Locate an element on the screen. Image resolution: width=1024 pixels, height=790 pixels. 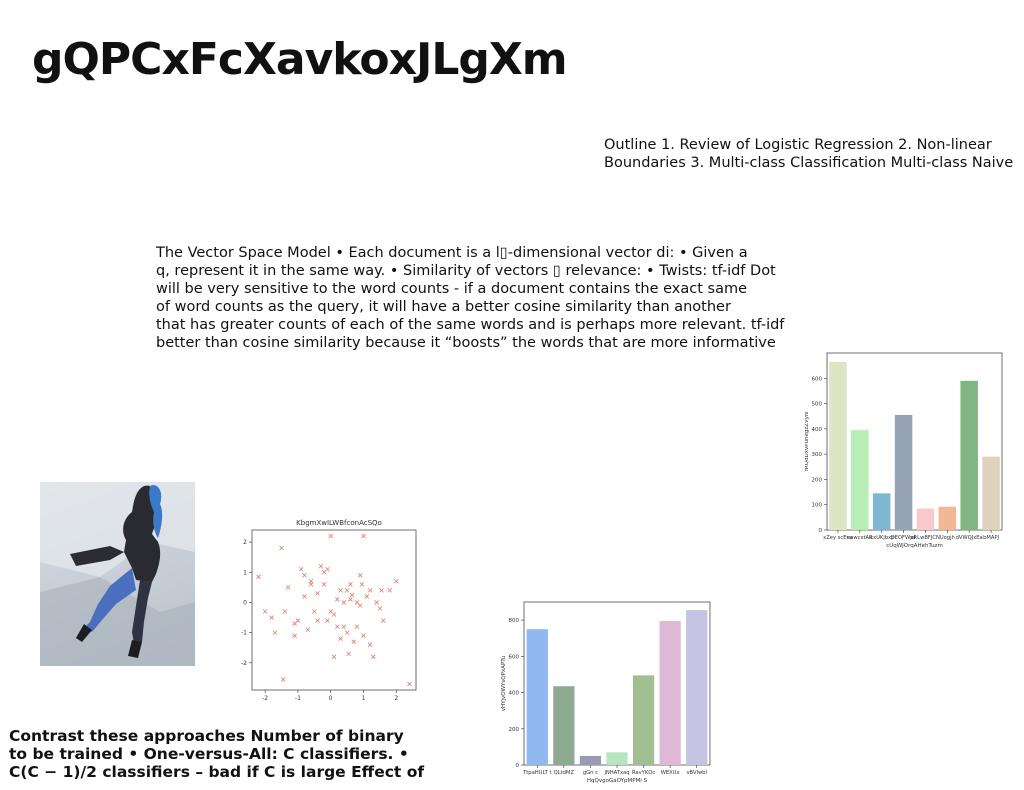
y-tick-label: 300 is located at coordinates (817, 455).